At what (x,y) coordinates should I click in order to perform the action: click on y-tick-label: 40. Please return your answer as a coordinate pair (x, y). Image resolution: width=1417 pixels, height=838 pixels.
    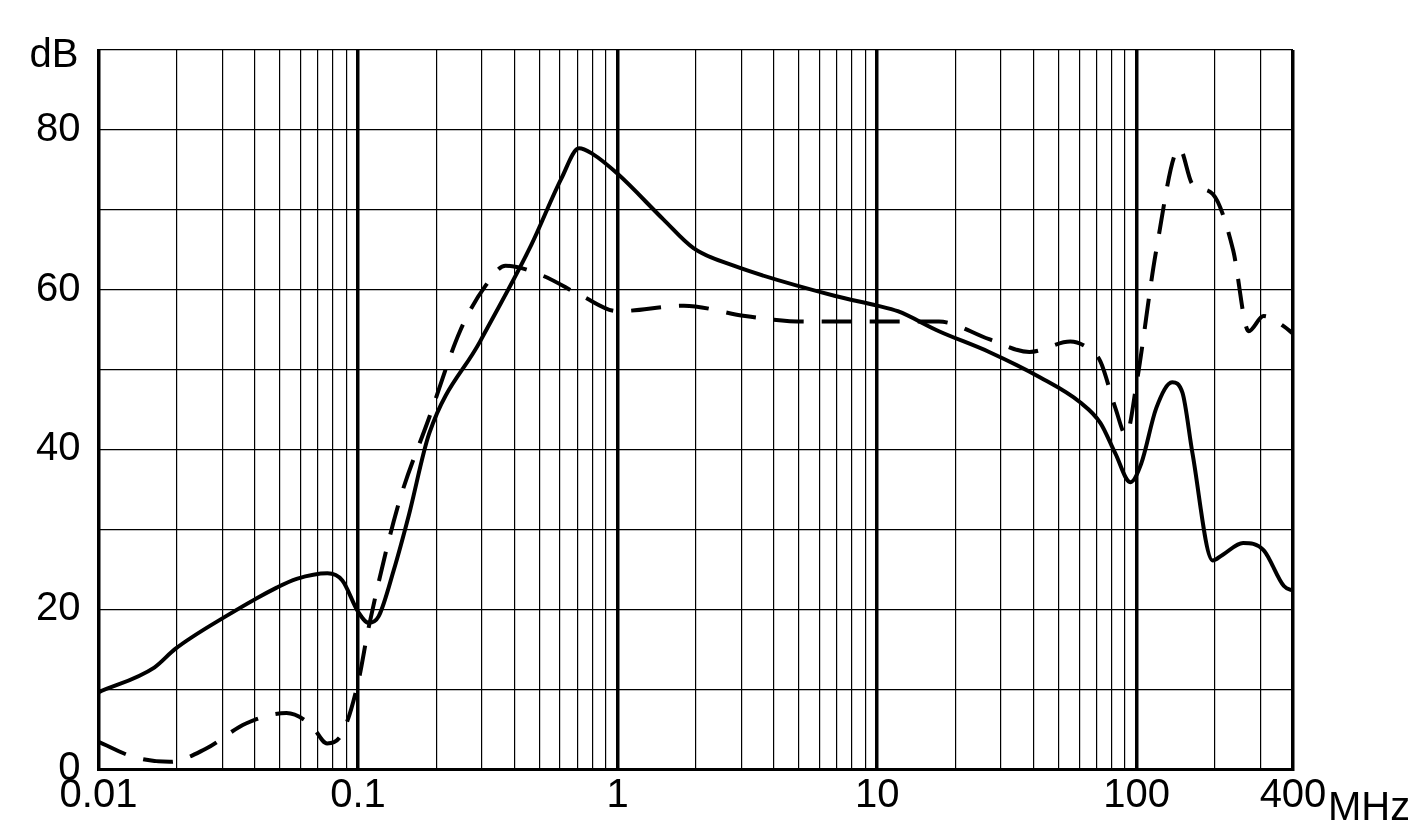
    Looking at the image, I should click on (58, 446).